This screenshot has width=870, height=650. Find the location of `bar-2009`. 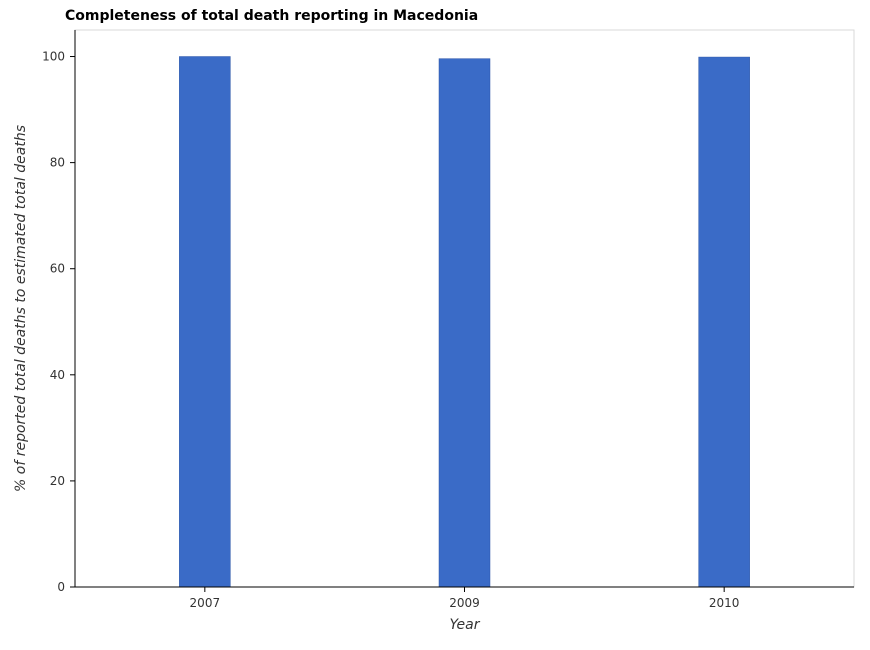

bar-2009 is located at coordinates (464, 323).